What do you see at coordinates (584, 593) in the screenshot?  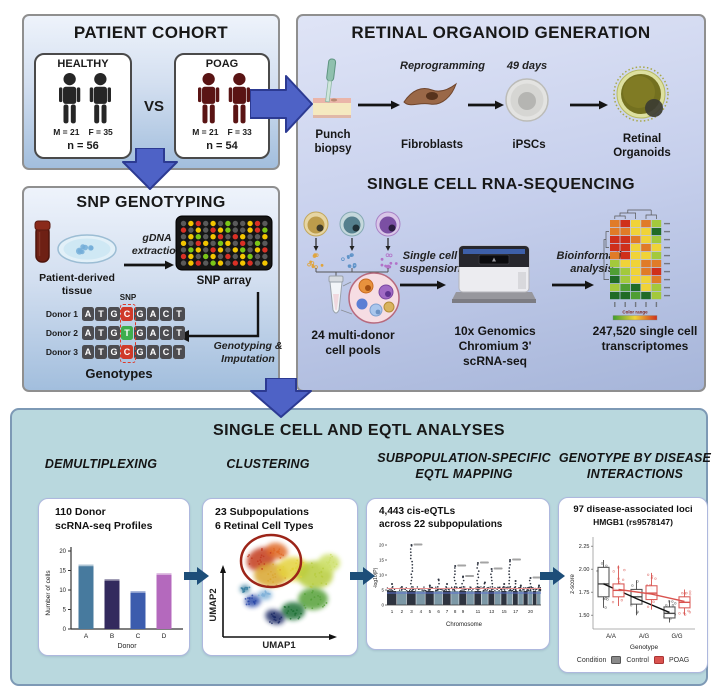 I see `svg-text: 1.75` at bounding box center [584, 593].